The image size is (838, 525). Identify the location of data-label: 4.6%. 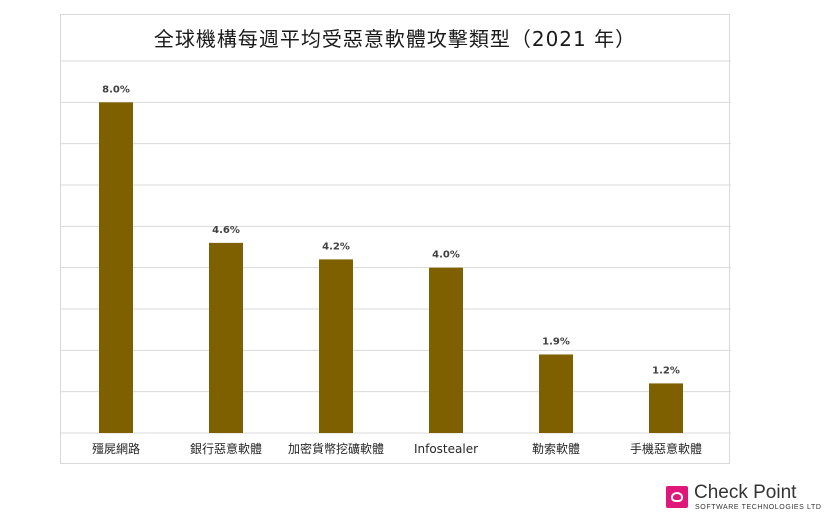
(226, 230).